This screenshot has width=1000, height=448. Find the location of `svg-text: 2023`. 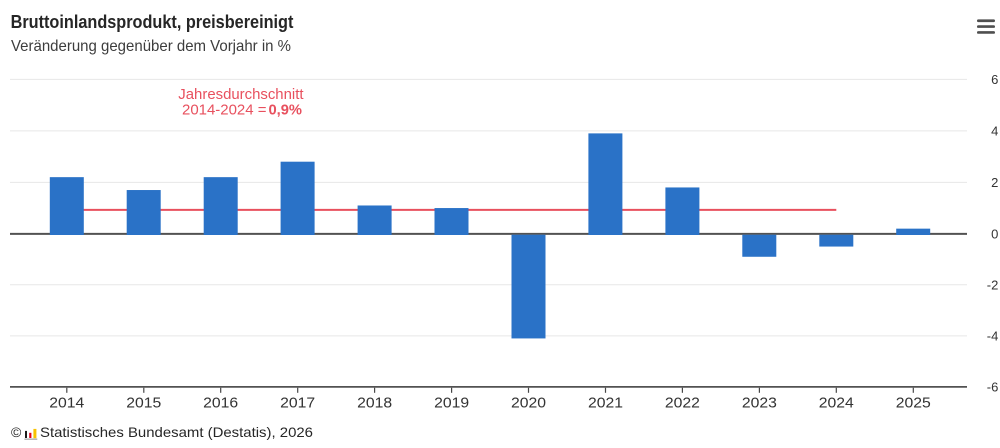

svg-text: 2023 is located at coordinates (759, 403).